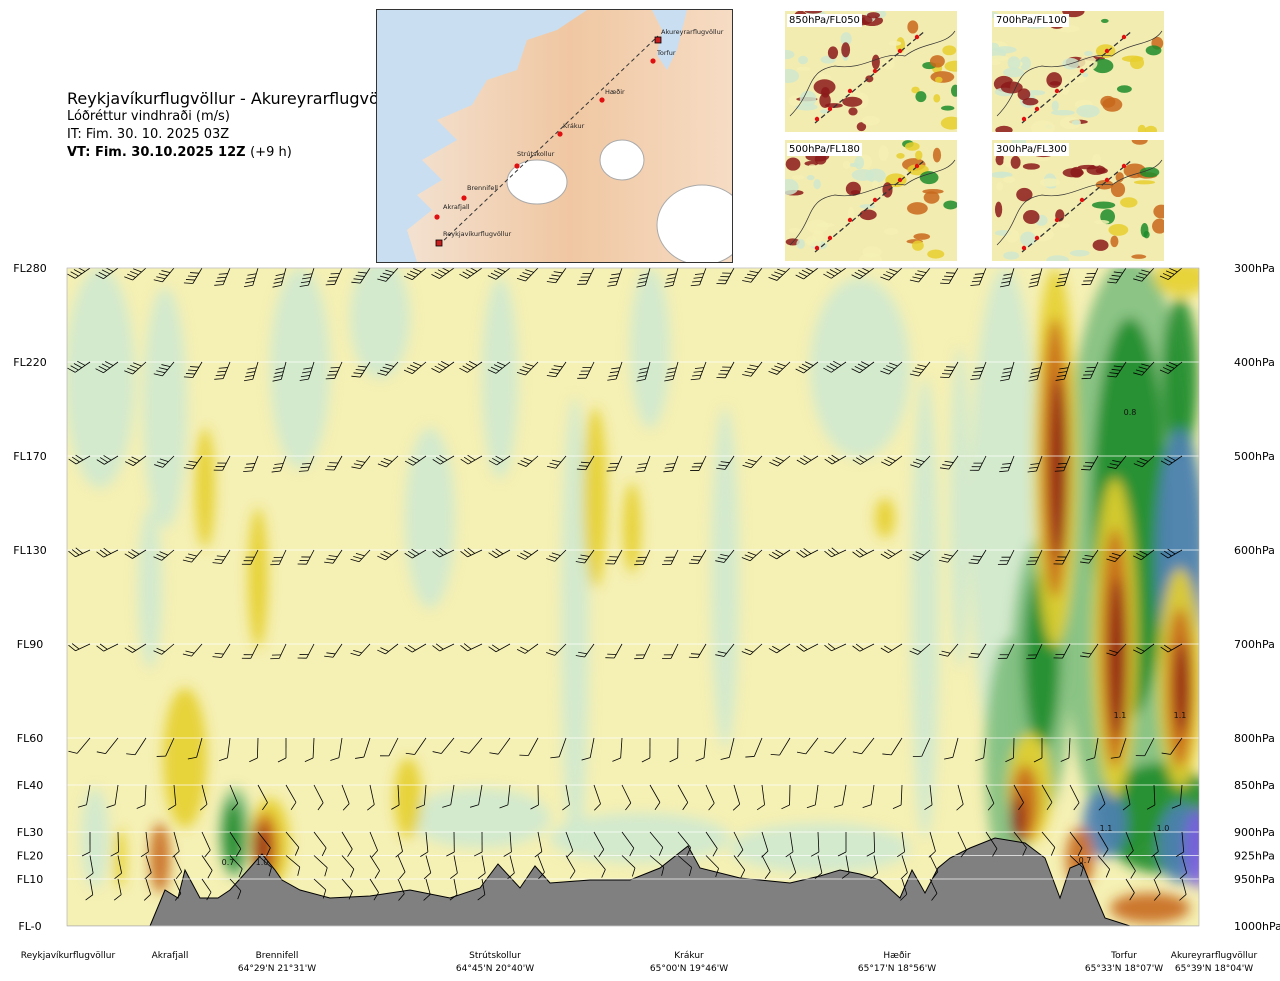 This screenshot has height=981, width=1280. Describe the element at coordinates (1257, 926) in the screenshot. I see `pressure-label: 1000hPa` at that location.